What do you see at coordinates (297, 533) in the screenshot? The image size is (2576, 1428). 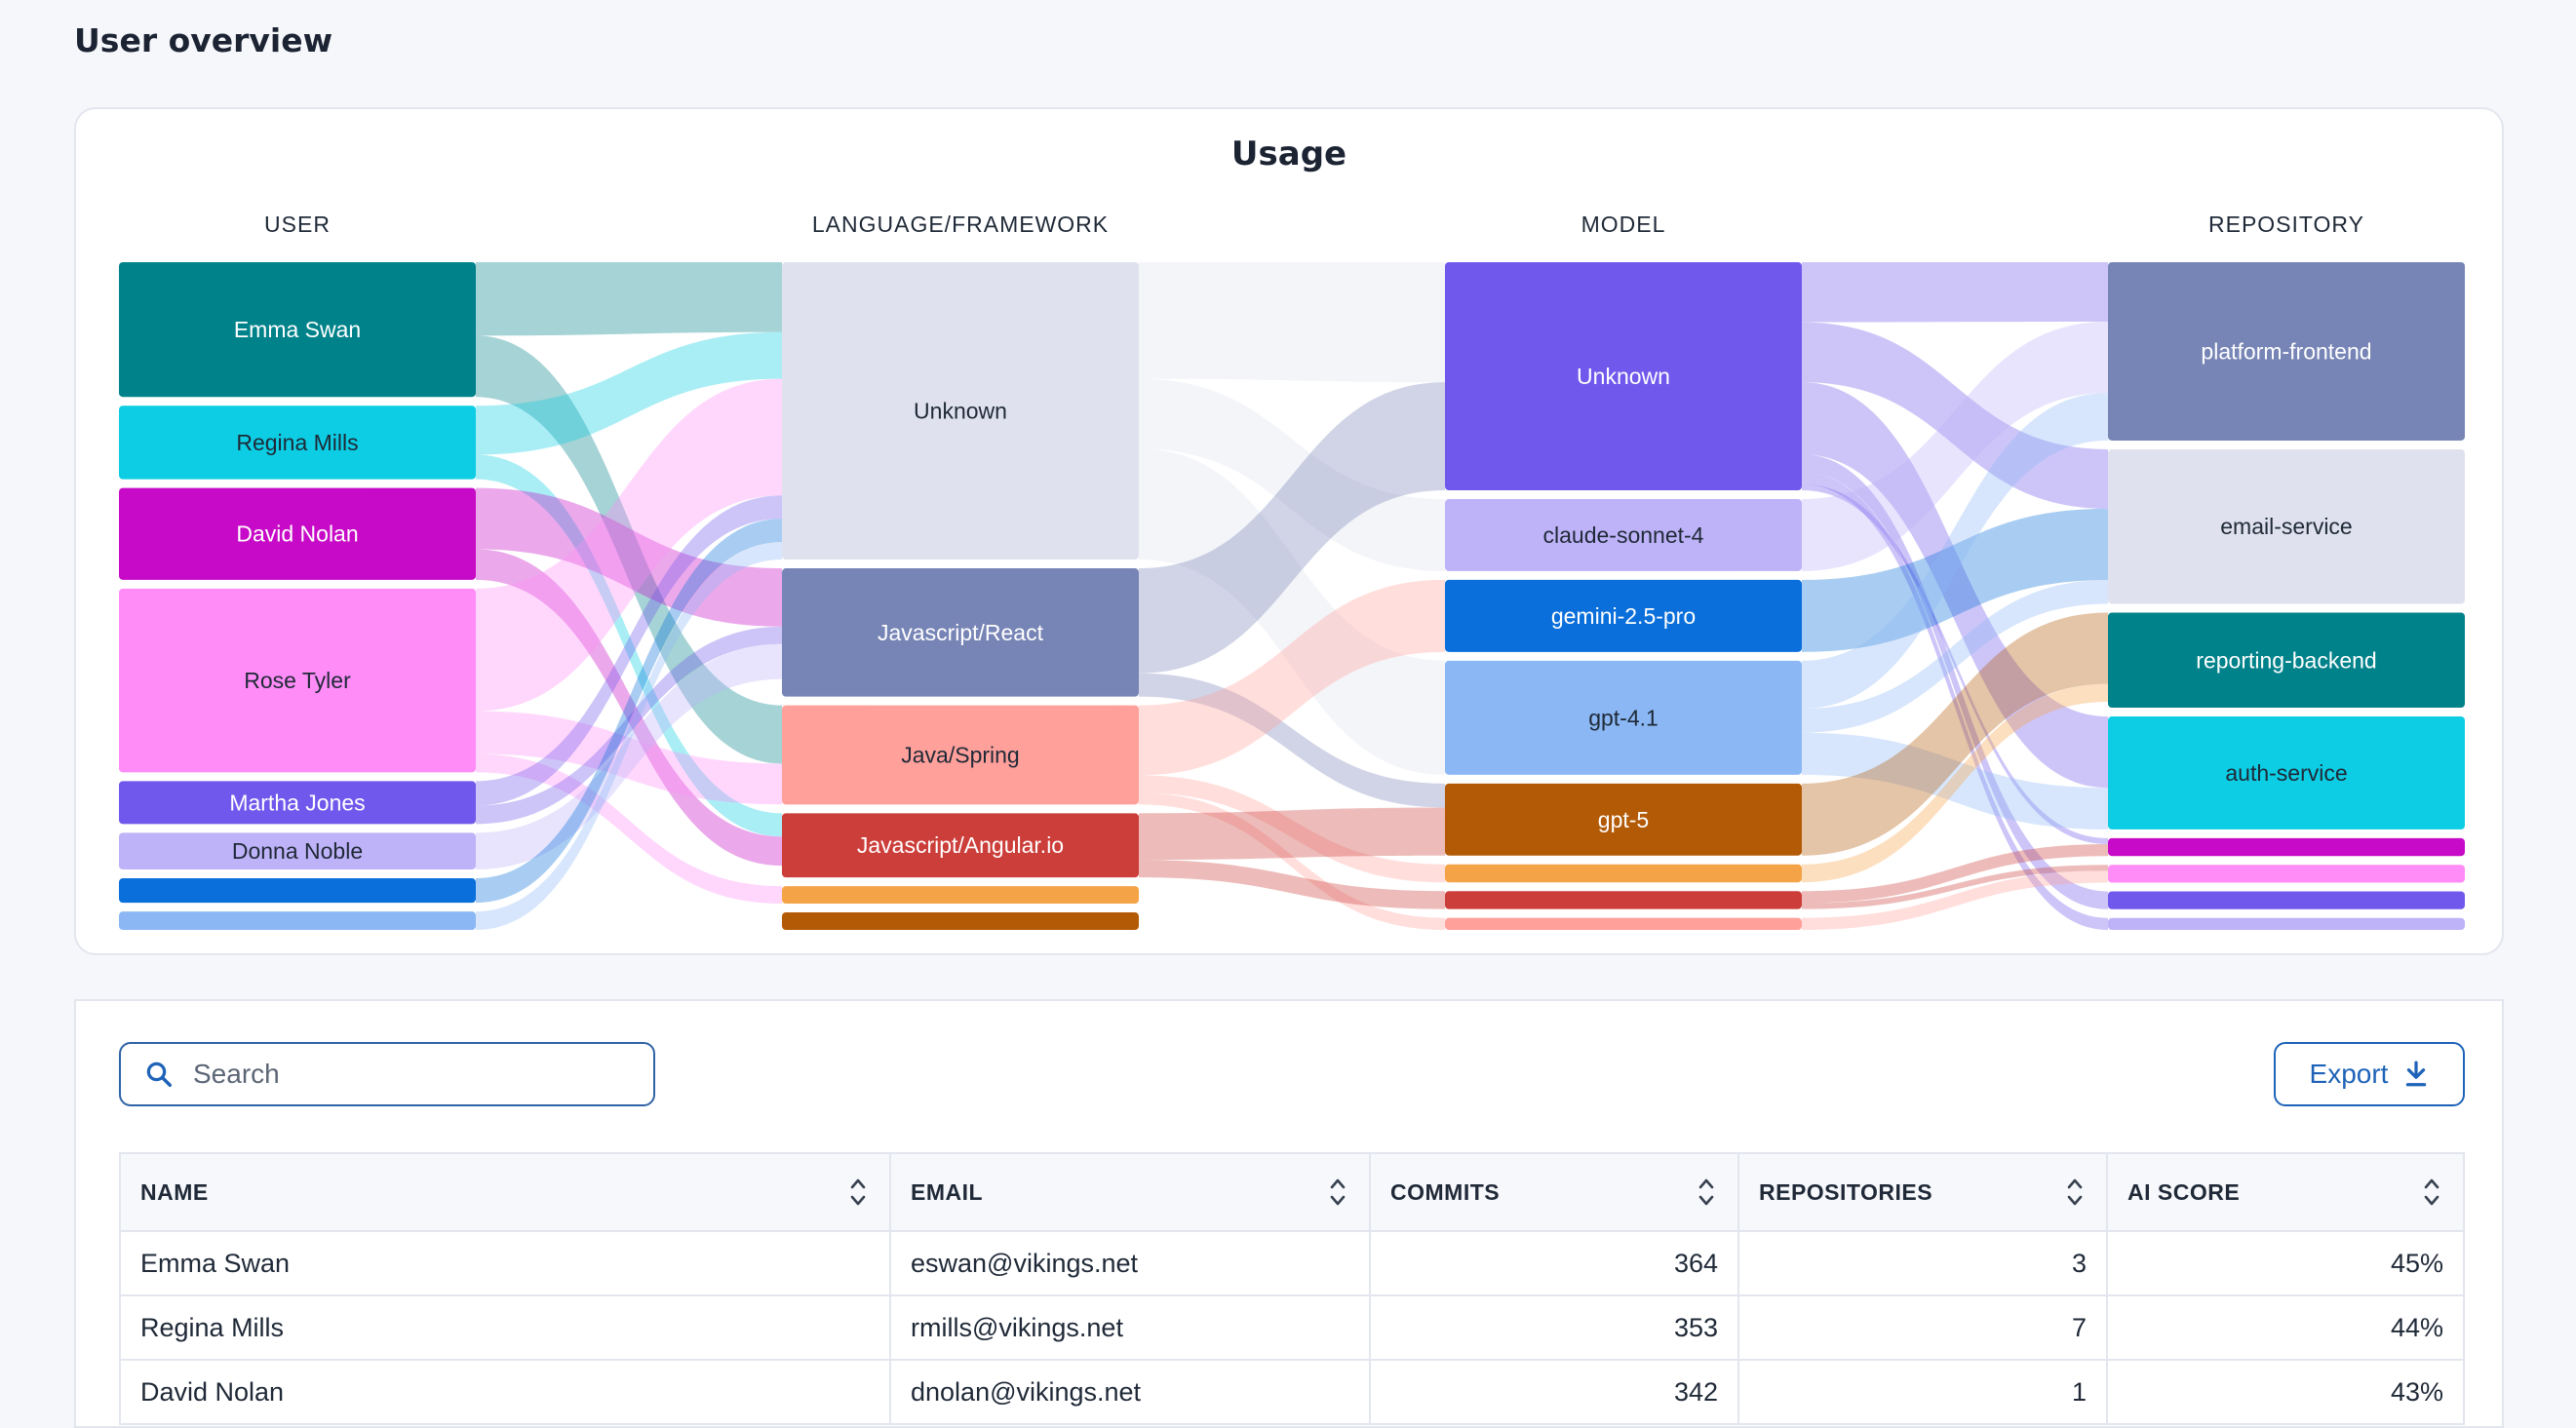 I see `sankey-node-david-nolan` at bounding box center [297, 533].